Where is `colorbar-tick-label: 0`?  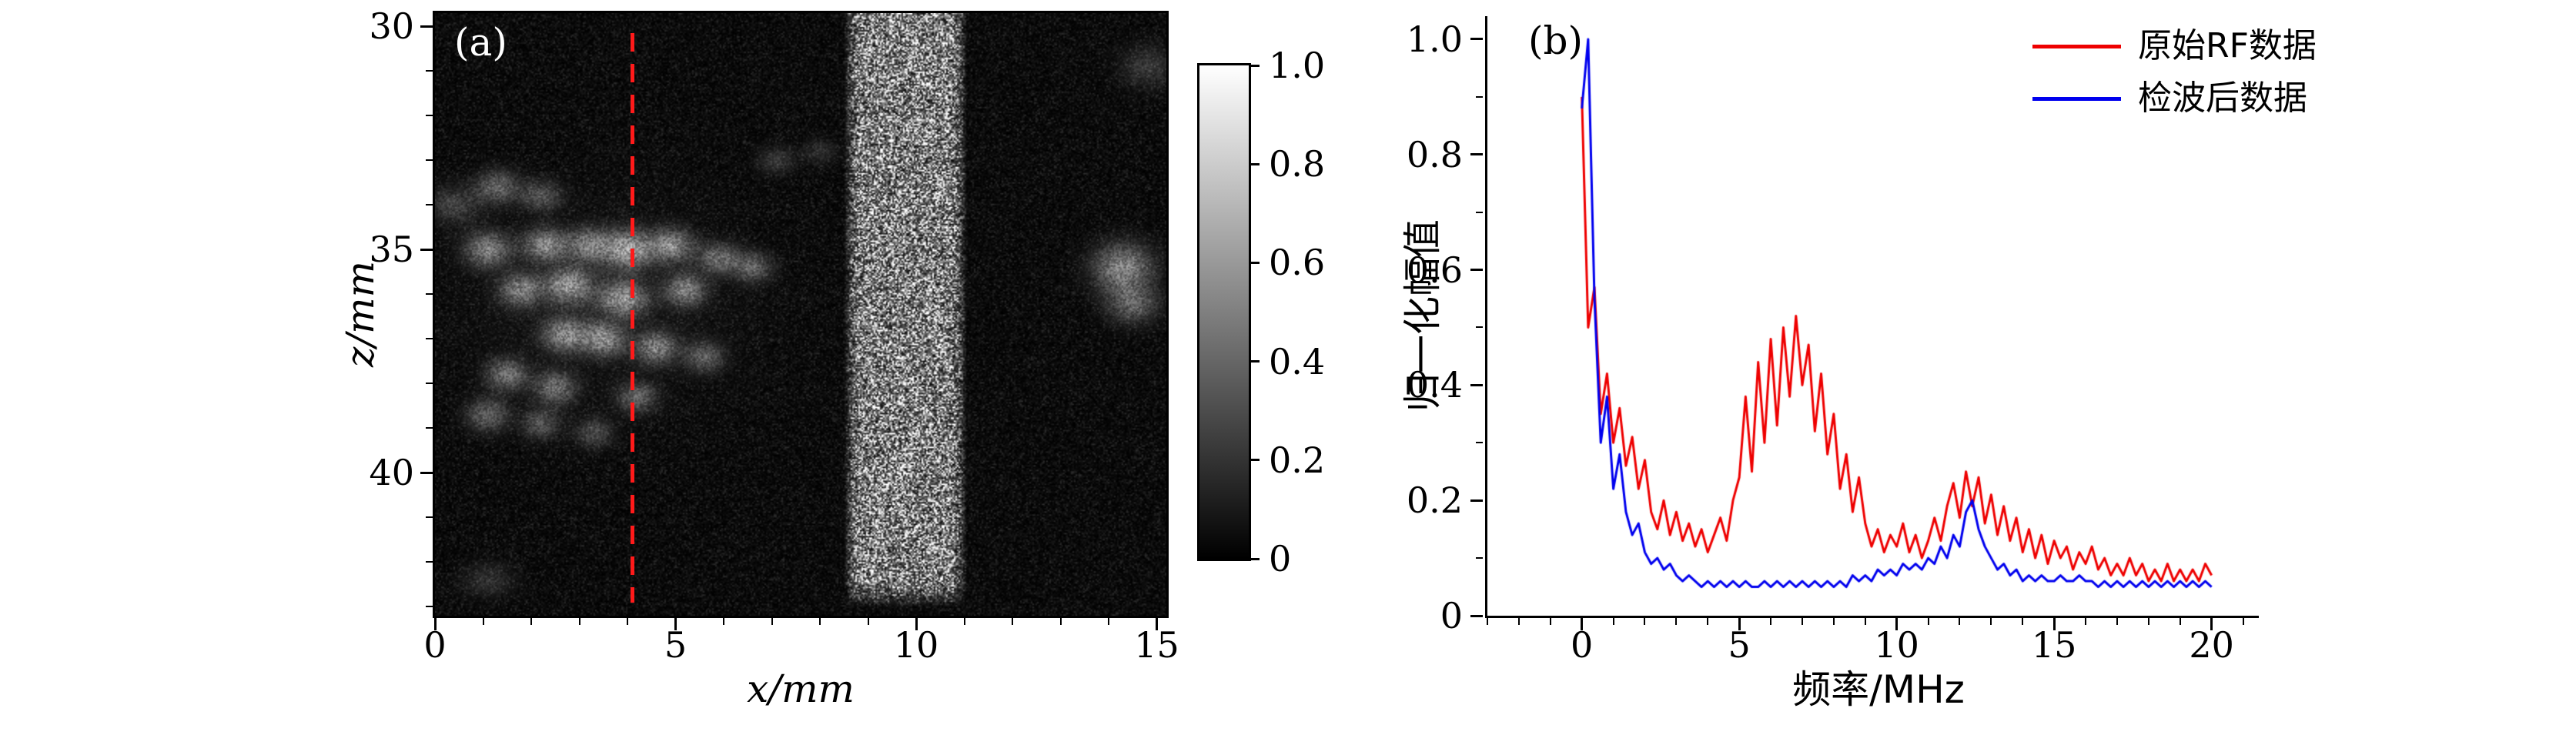
colorbar-tick-label: 0 is located at coordinates (1281, 559).